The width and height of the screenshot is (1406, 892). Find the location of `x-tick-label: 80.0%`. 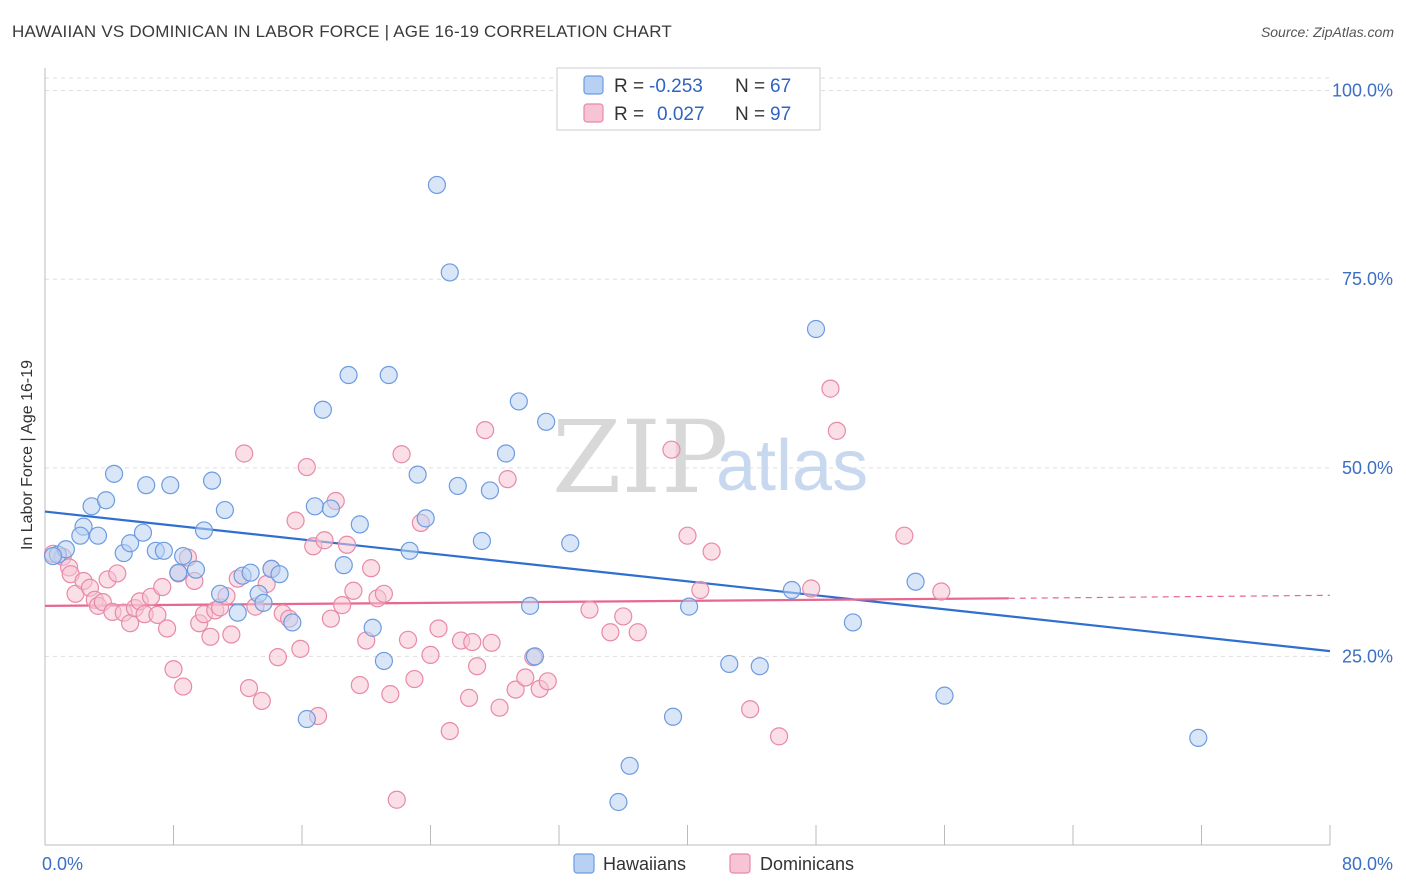

x-tick-label: 80.0% is located at coordinates (1367, 864).